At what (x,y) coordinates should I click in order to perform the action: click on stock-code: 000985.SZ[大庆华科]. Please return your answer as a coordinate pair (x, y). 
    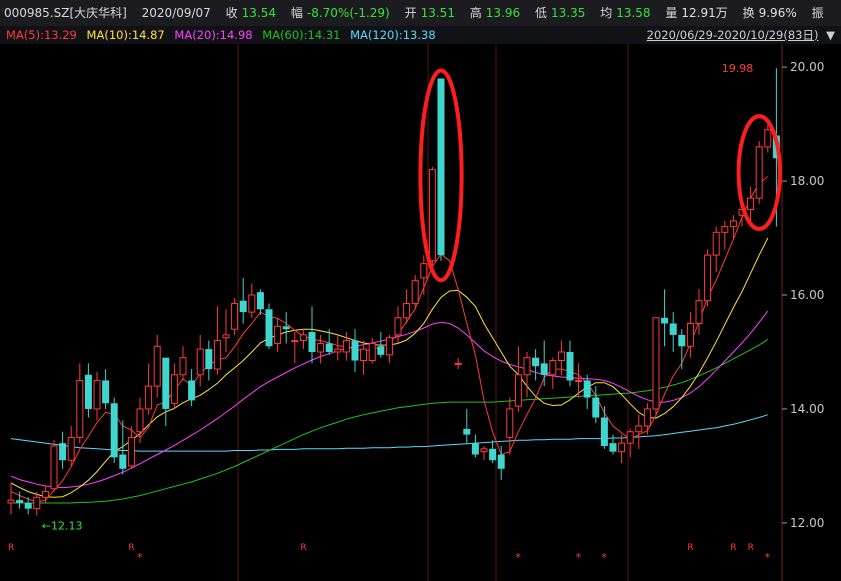
    Looking at the image, I should click on (65, 13).